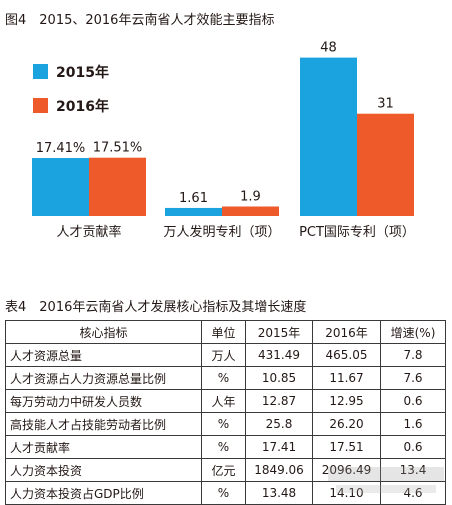  Describe the element at coordinates (346, 470) in the screenshot. I see `table-cell-2016: 2096.49` at that location.